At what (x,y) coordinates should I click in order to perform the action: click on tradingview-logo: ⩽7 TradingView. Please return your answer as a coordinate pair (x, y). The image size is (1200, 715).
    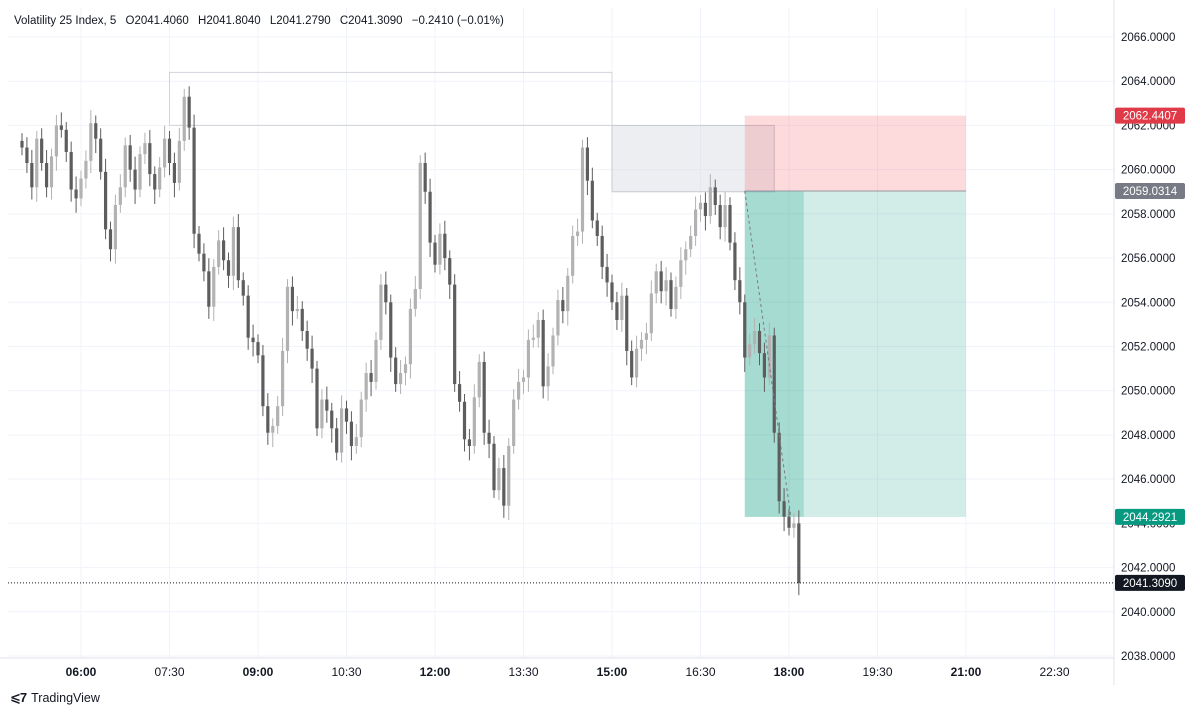
    Looking at the image, I should click on (55, 698).